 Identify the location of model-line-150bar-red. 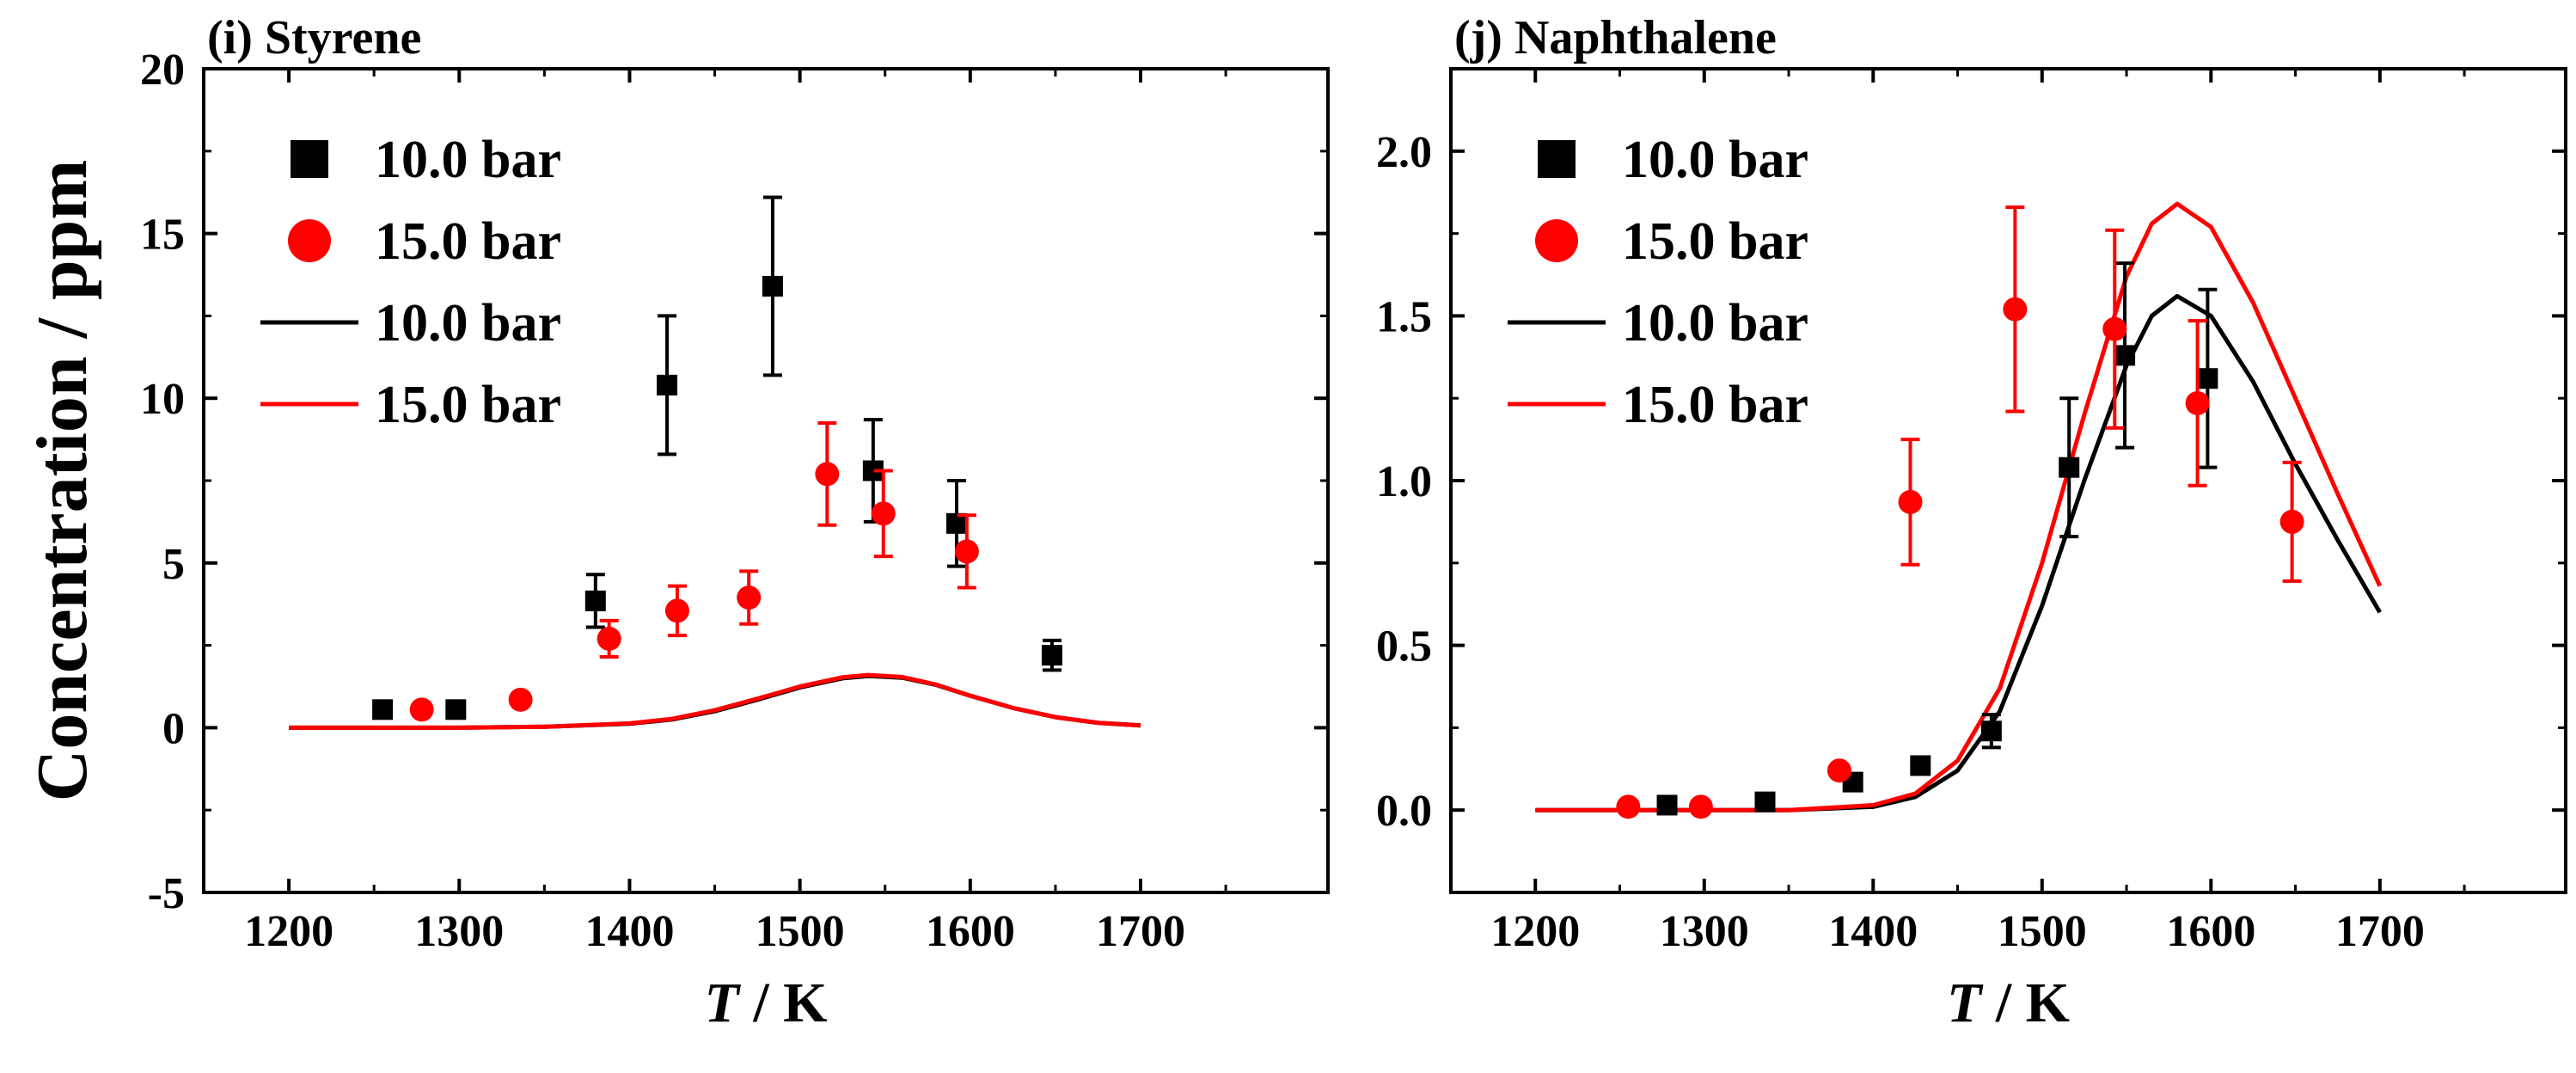
(715, 701).